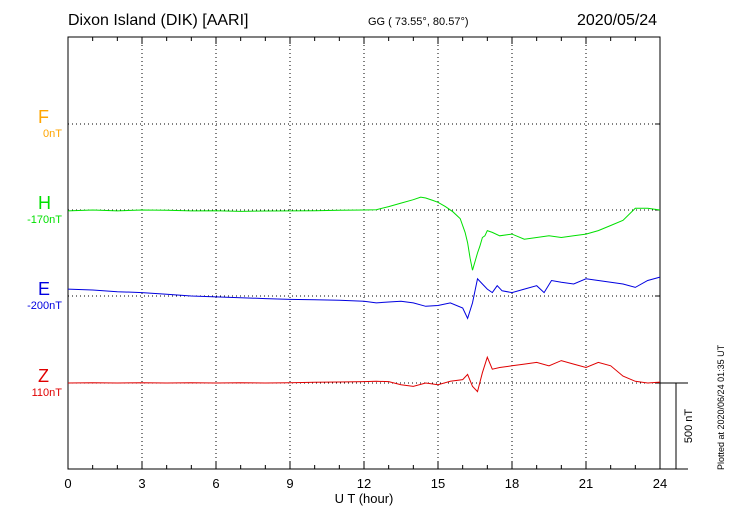  I want to click on x-tick-label: 24, so click(660, 483).